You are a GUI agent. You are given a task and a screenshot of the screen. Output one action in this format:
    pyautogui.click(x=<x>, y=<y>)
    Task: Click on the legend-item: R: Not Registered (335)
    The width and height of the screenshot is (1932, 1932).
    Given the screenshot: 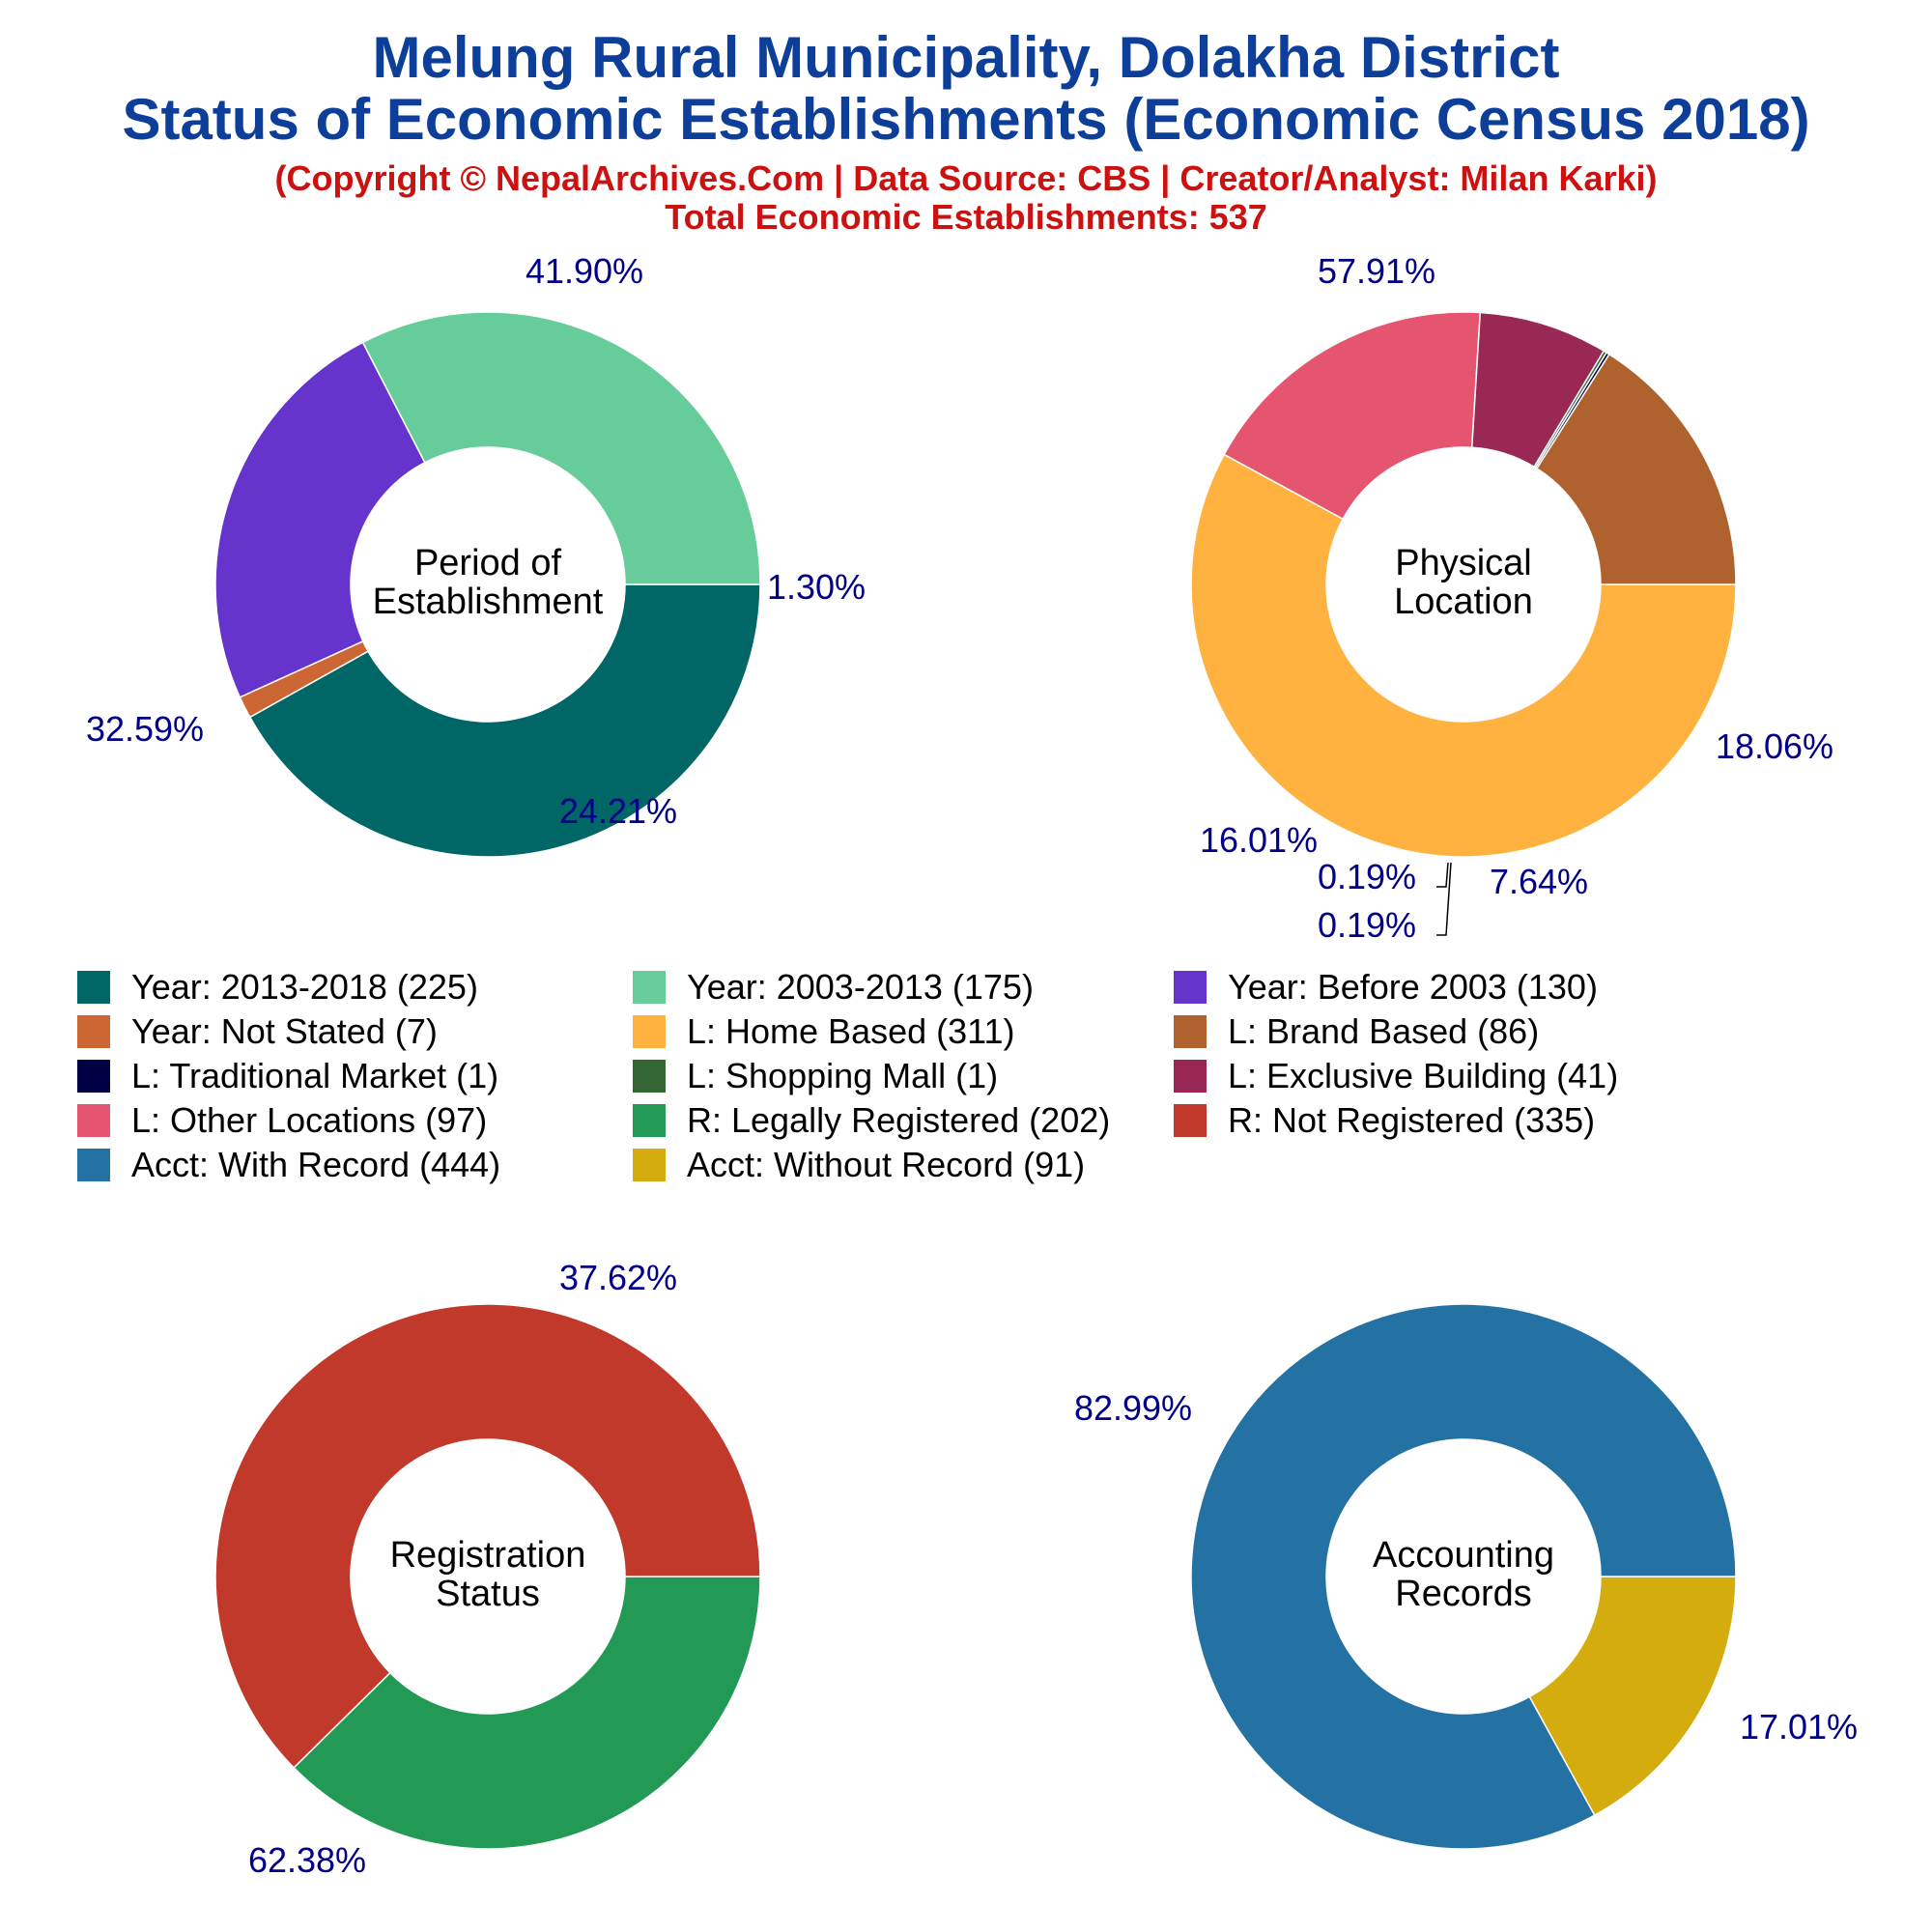 What is the action you would take?
    pyautogui.click(x=1384, y=1120)
    